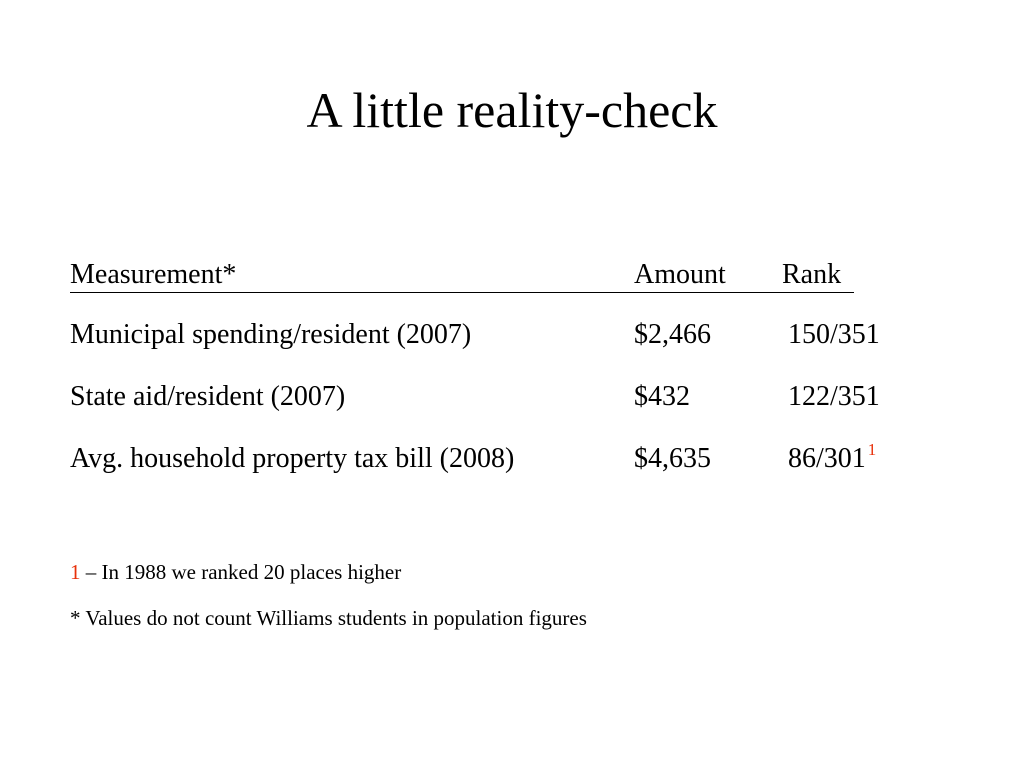 This screenshot has height=768, width=1024. Describe the element at coordinates (834, 334) in the screenshot. I see `row-rank: 150/351` at that location.